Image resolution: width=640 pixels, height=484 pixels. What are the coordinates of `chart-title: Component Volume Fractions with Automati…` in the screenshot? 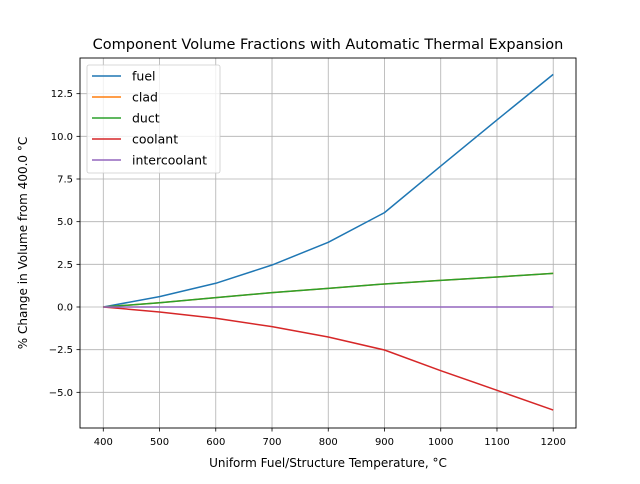 It's located at (328, 45).